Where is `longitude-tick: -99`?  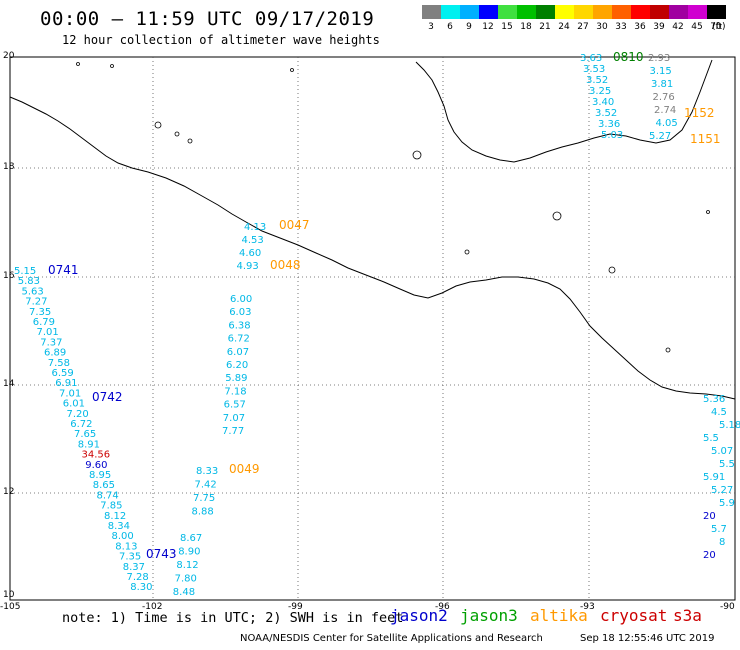 longitude-tick: -99 is located at coordinates (295, 607).